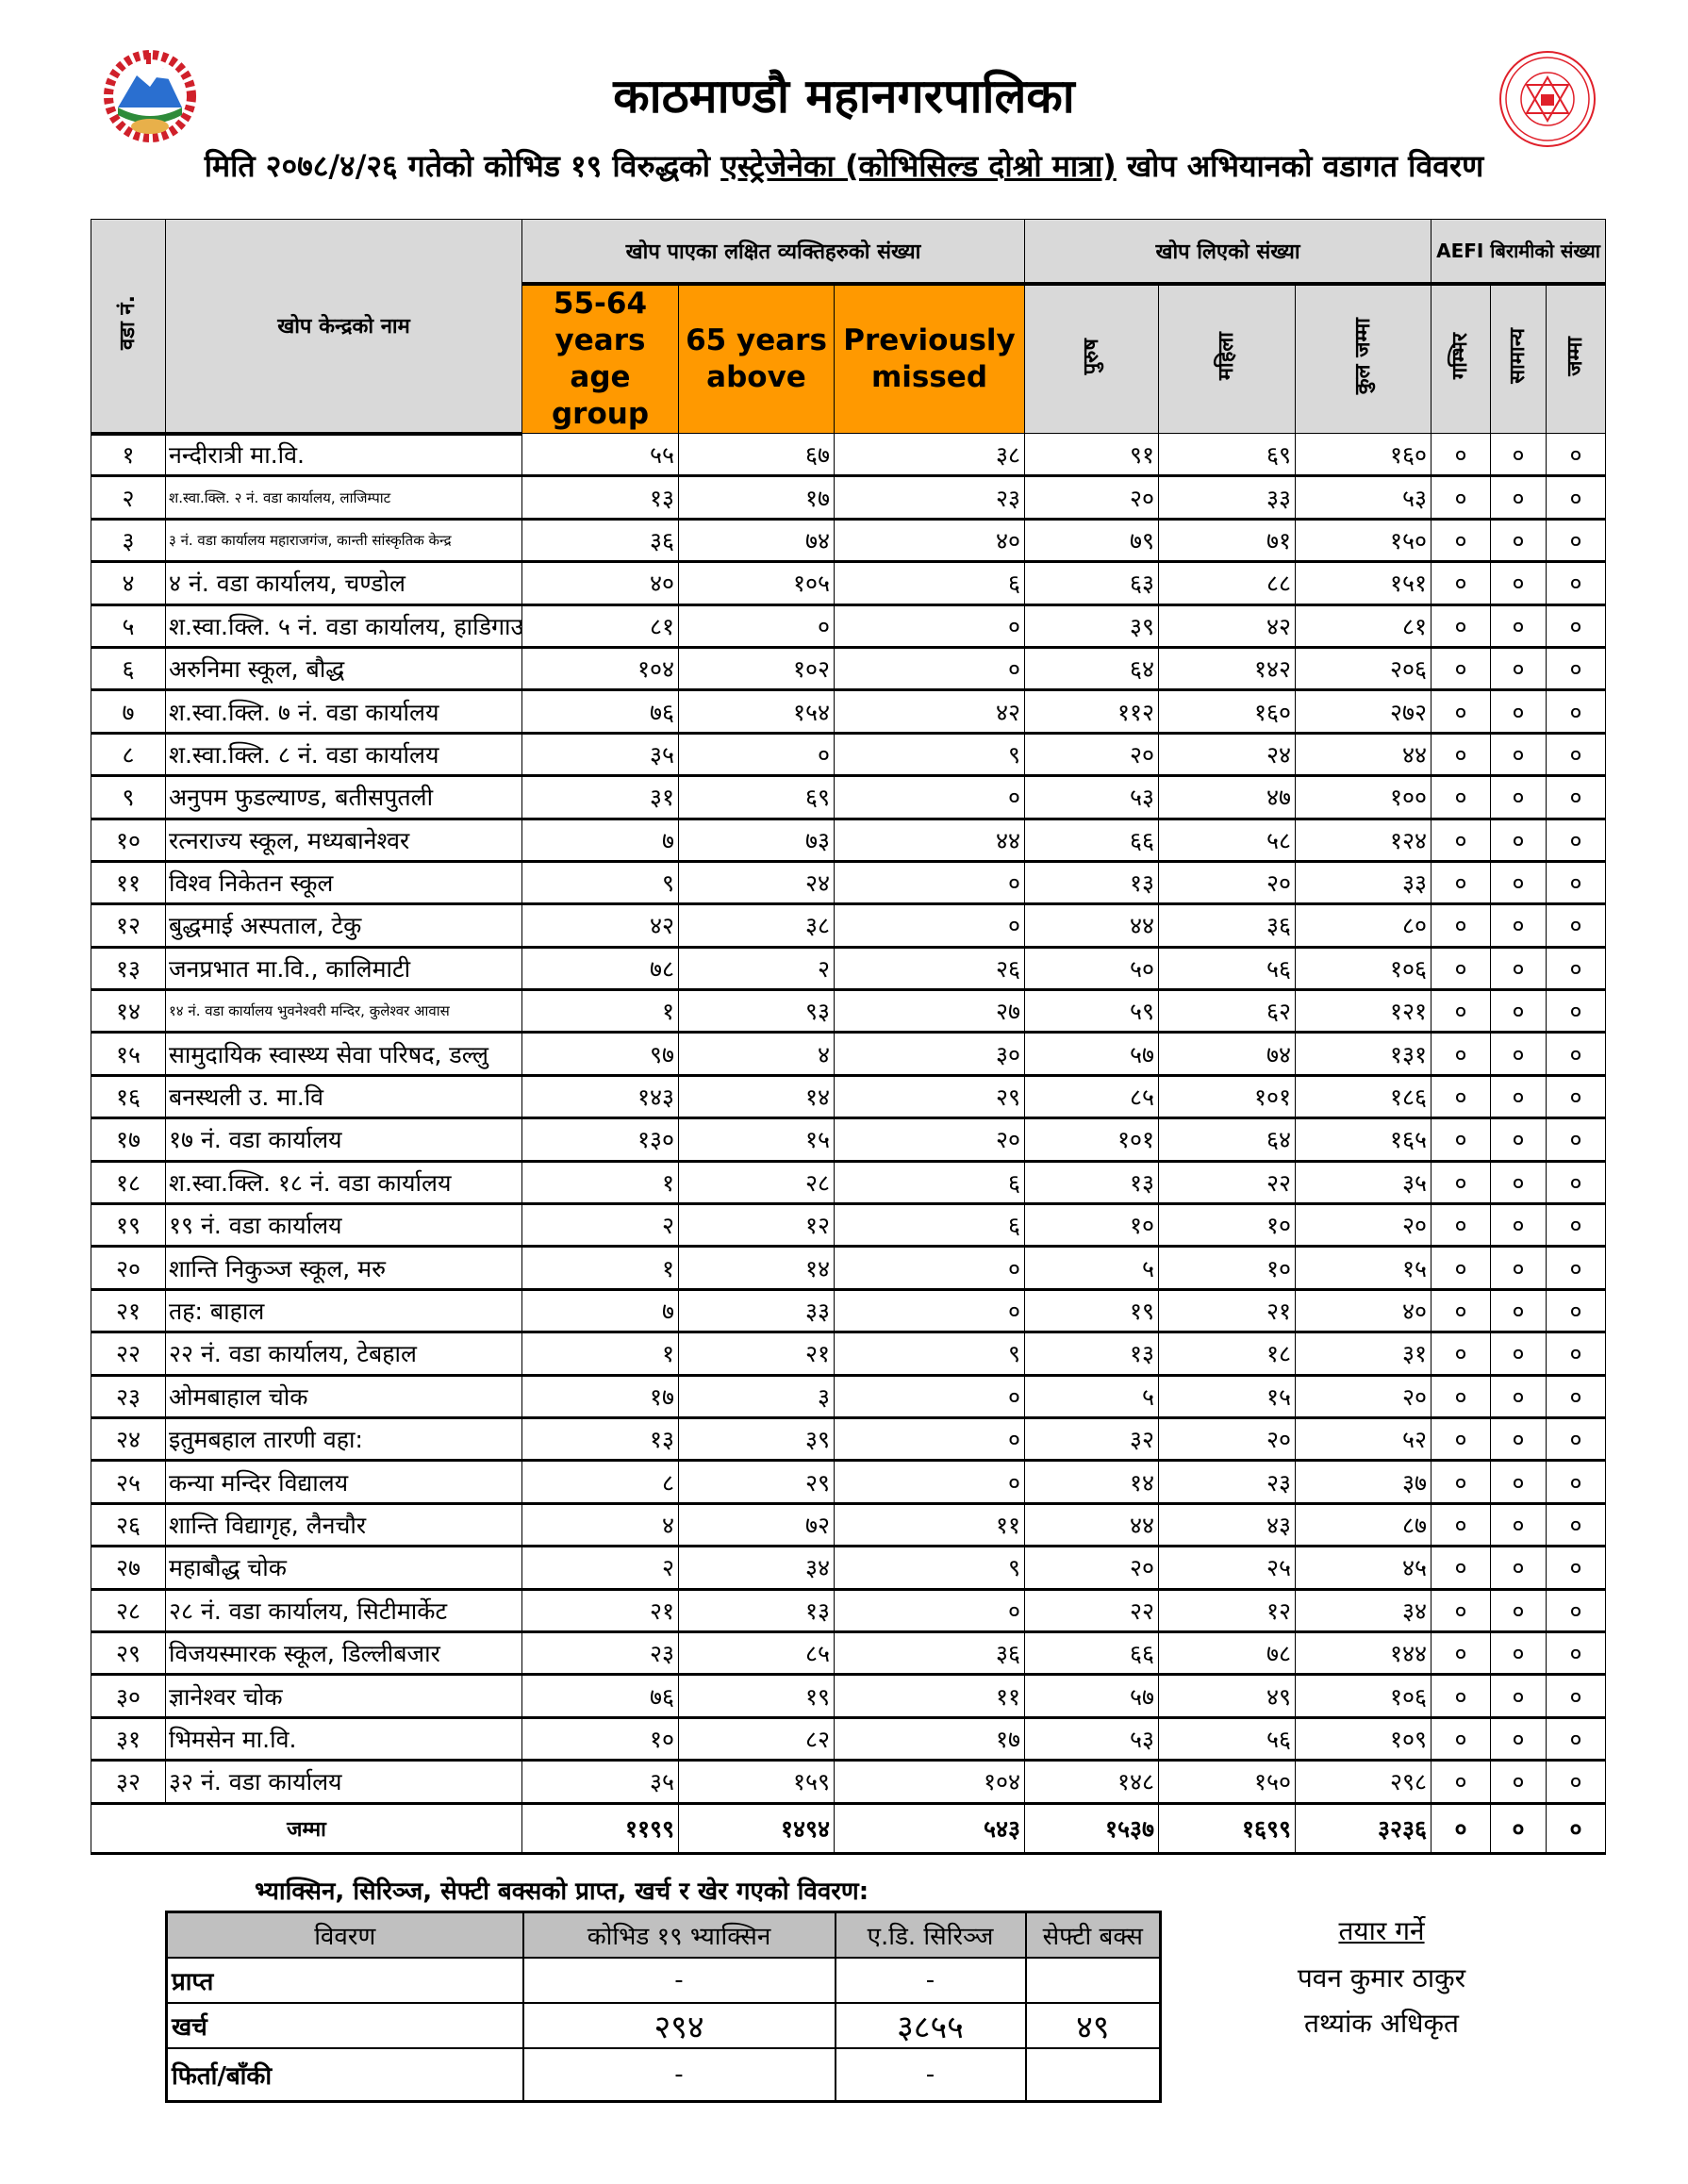 The height and width of the screenshot is (2184, 1688). What do you see at coordinates (1227, 1354) in the screenshot?
I see `count-cell: १८` at bounding box center [1227, 1354].